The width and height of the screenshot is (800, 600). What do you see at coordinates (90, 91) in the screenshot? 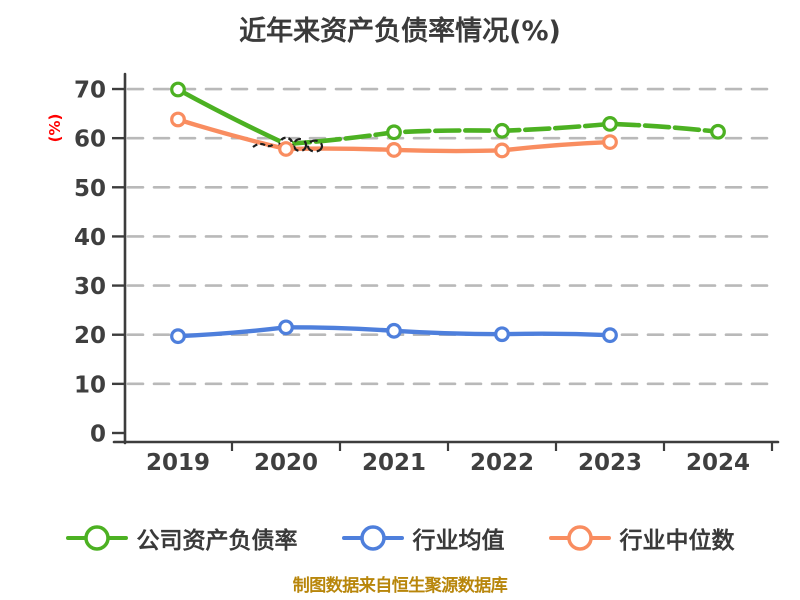
I see `y-tick-label: 70` at bounding box center [90, 91].